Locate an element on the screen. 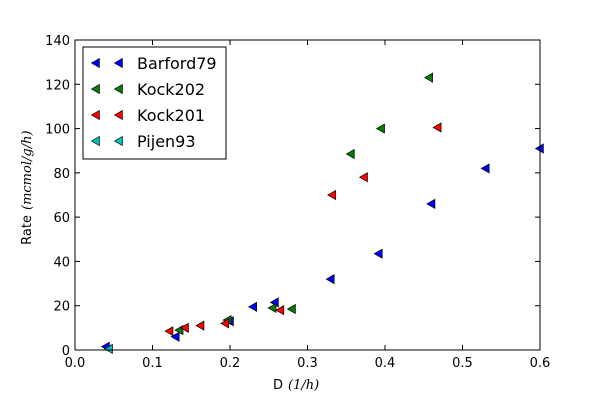  x-tick-label: 0.4 is located at coordinates (385, 363).